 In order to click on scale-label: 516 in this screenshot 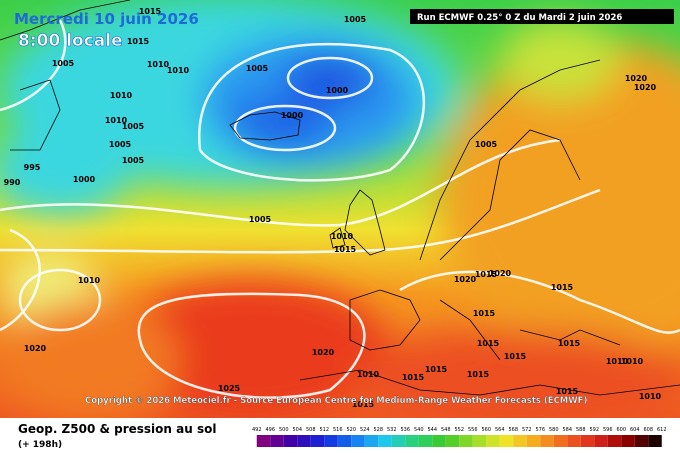, I will do `click(338, 430)`.